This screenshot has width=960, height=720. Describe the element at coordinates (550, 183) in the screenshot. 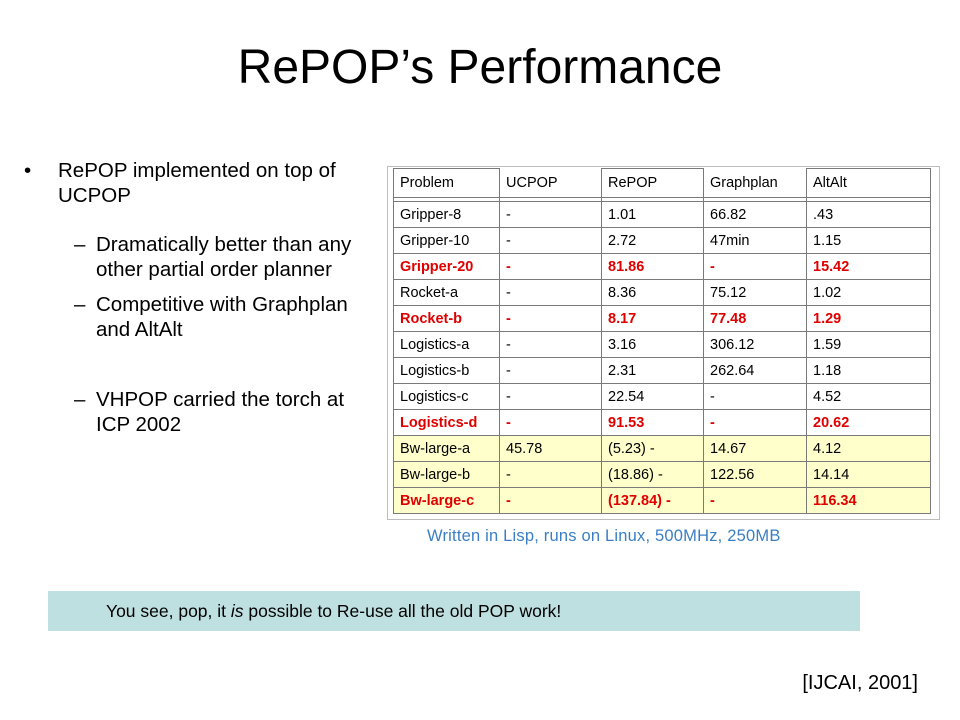

I see `column-header: UCPOP` at that location.